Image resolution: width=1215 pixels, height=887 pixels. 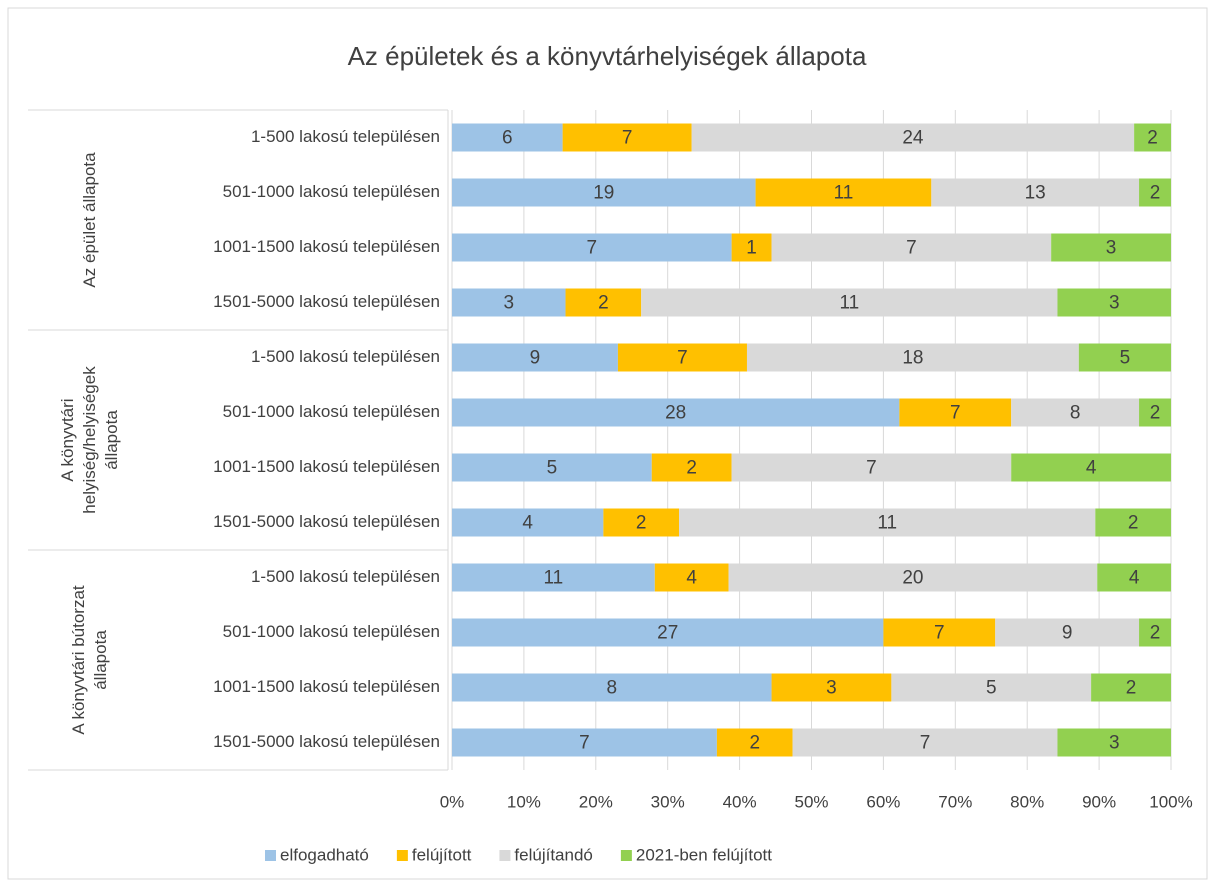 I want to click on data-label: 6, so click(x=507, y=138).